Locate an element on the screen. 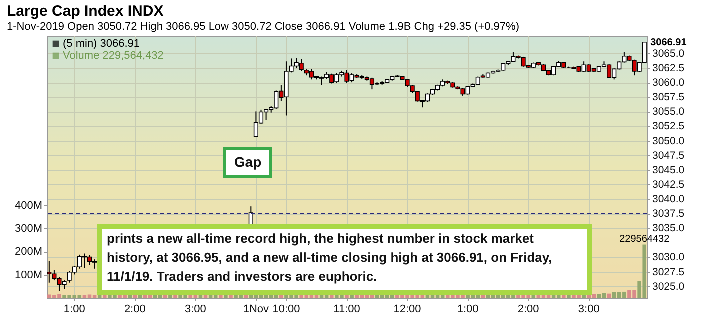 The height and width of the screenshot is (335, 707). chart-title: Large Cap Index INDX is located at coordinates (85, 11).